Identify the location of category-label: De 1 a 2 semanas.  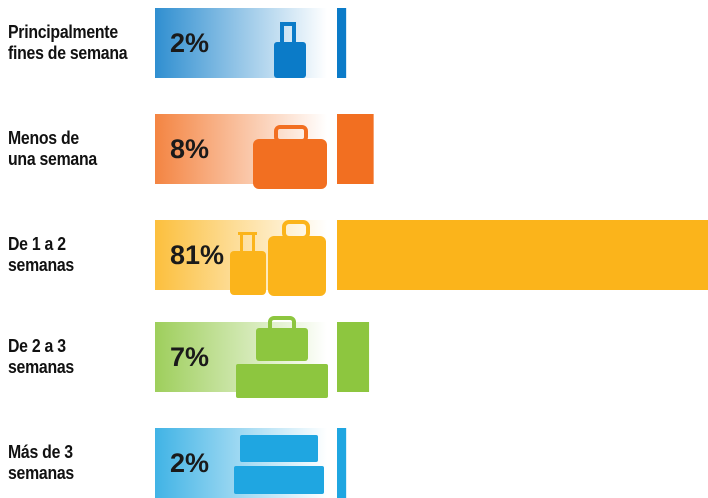
(41, 254).